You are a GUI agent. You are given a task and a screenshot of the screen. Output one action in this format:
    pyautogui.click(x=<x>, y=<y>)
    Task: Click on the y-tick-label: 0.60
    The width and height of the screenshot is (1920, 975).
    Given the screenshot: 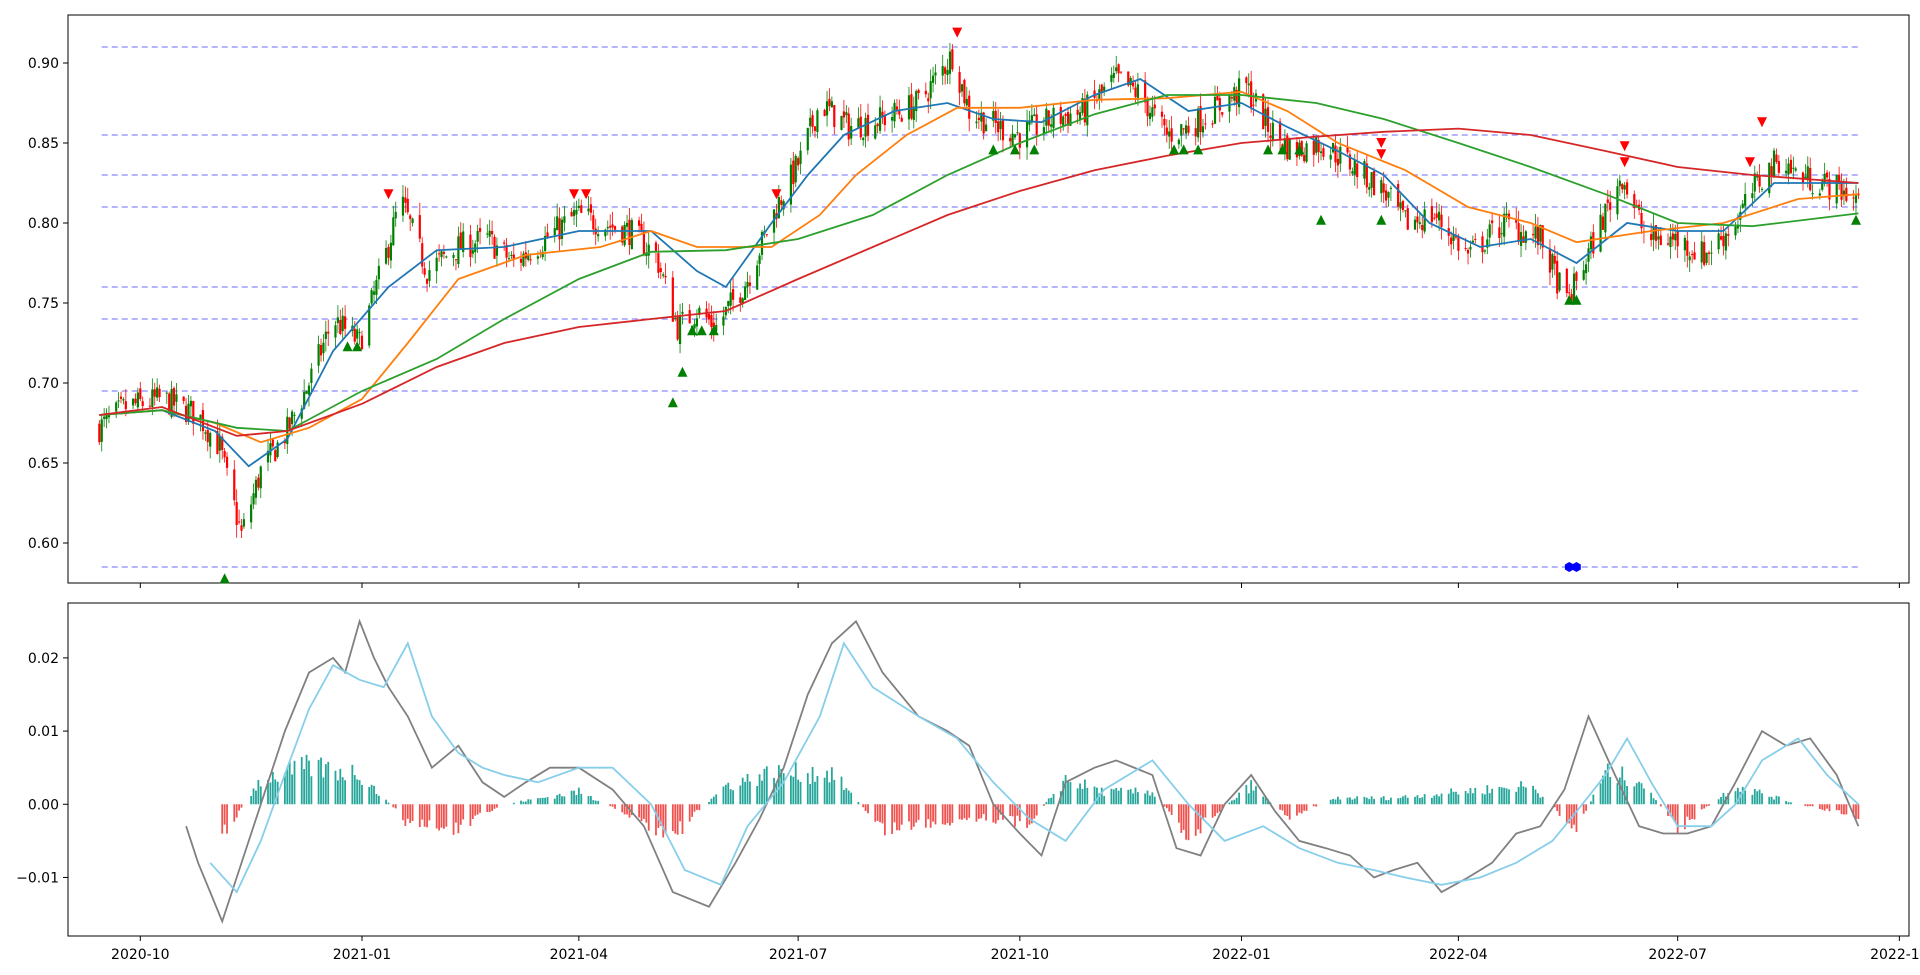 What is the action you would take?
    pyautogui.click(x=43, y=544)
    